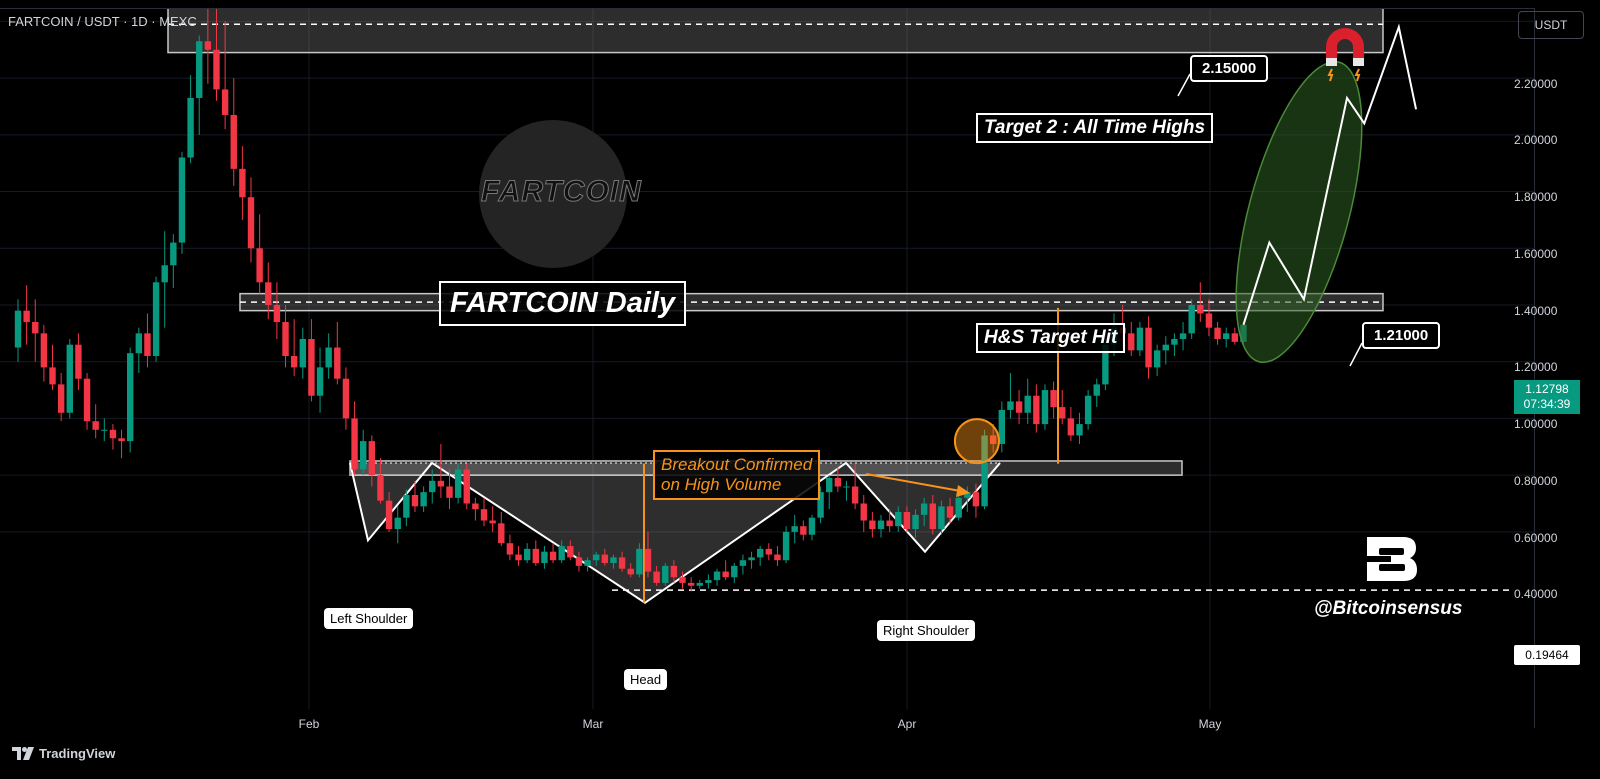 The width and height of the screenshot is (1600, 779). I want to click on projection-path, so click(1330, 174).